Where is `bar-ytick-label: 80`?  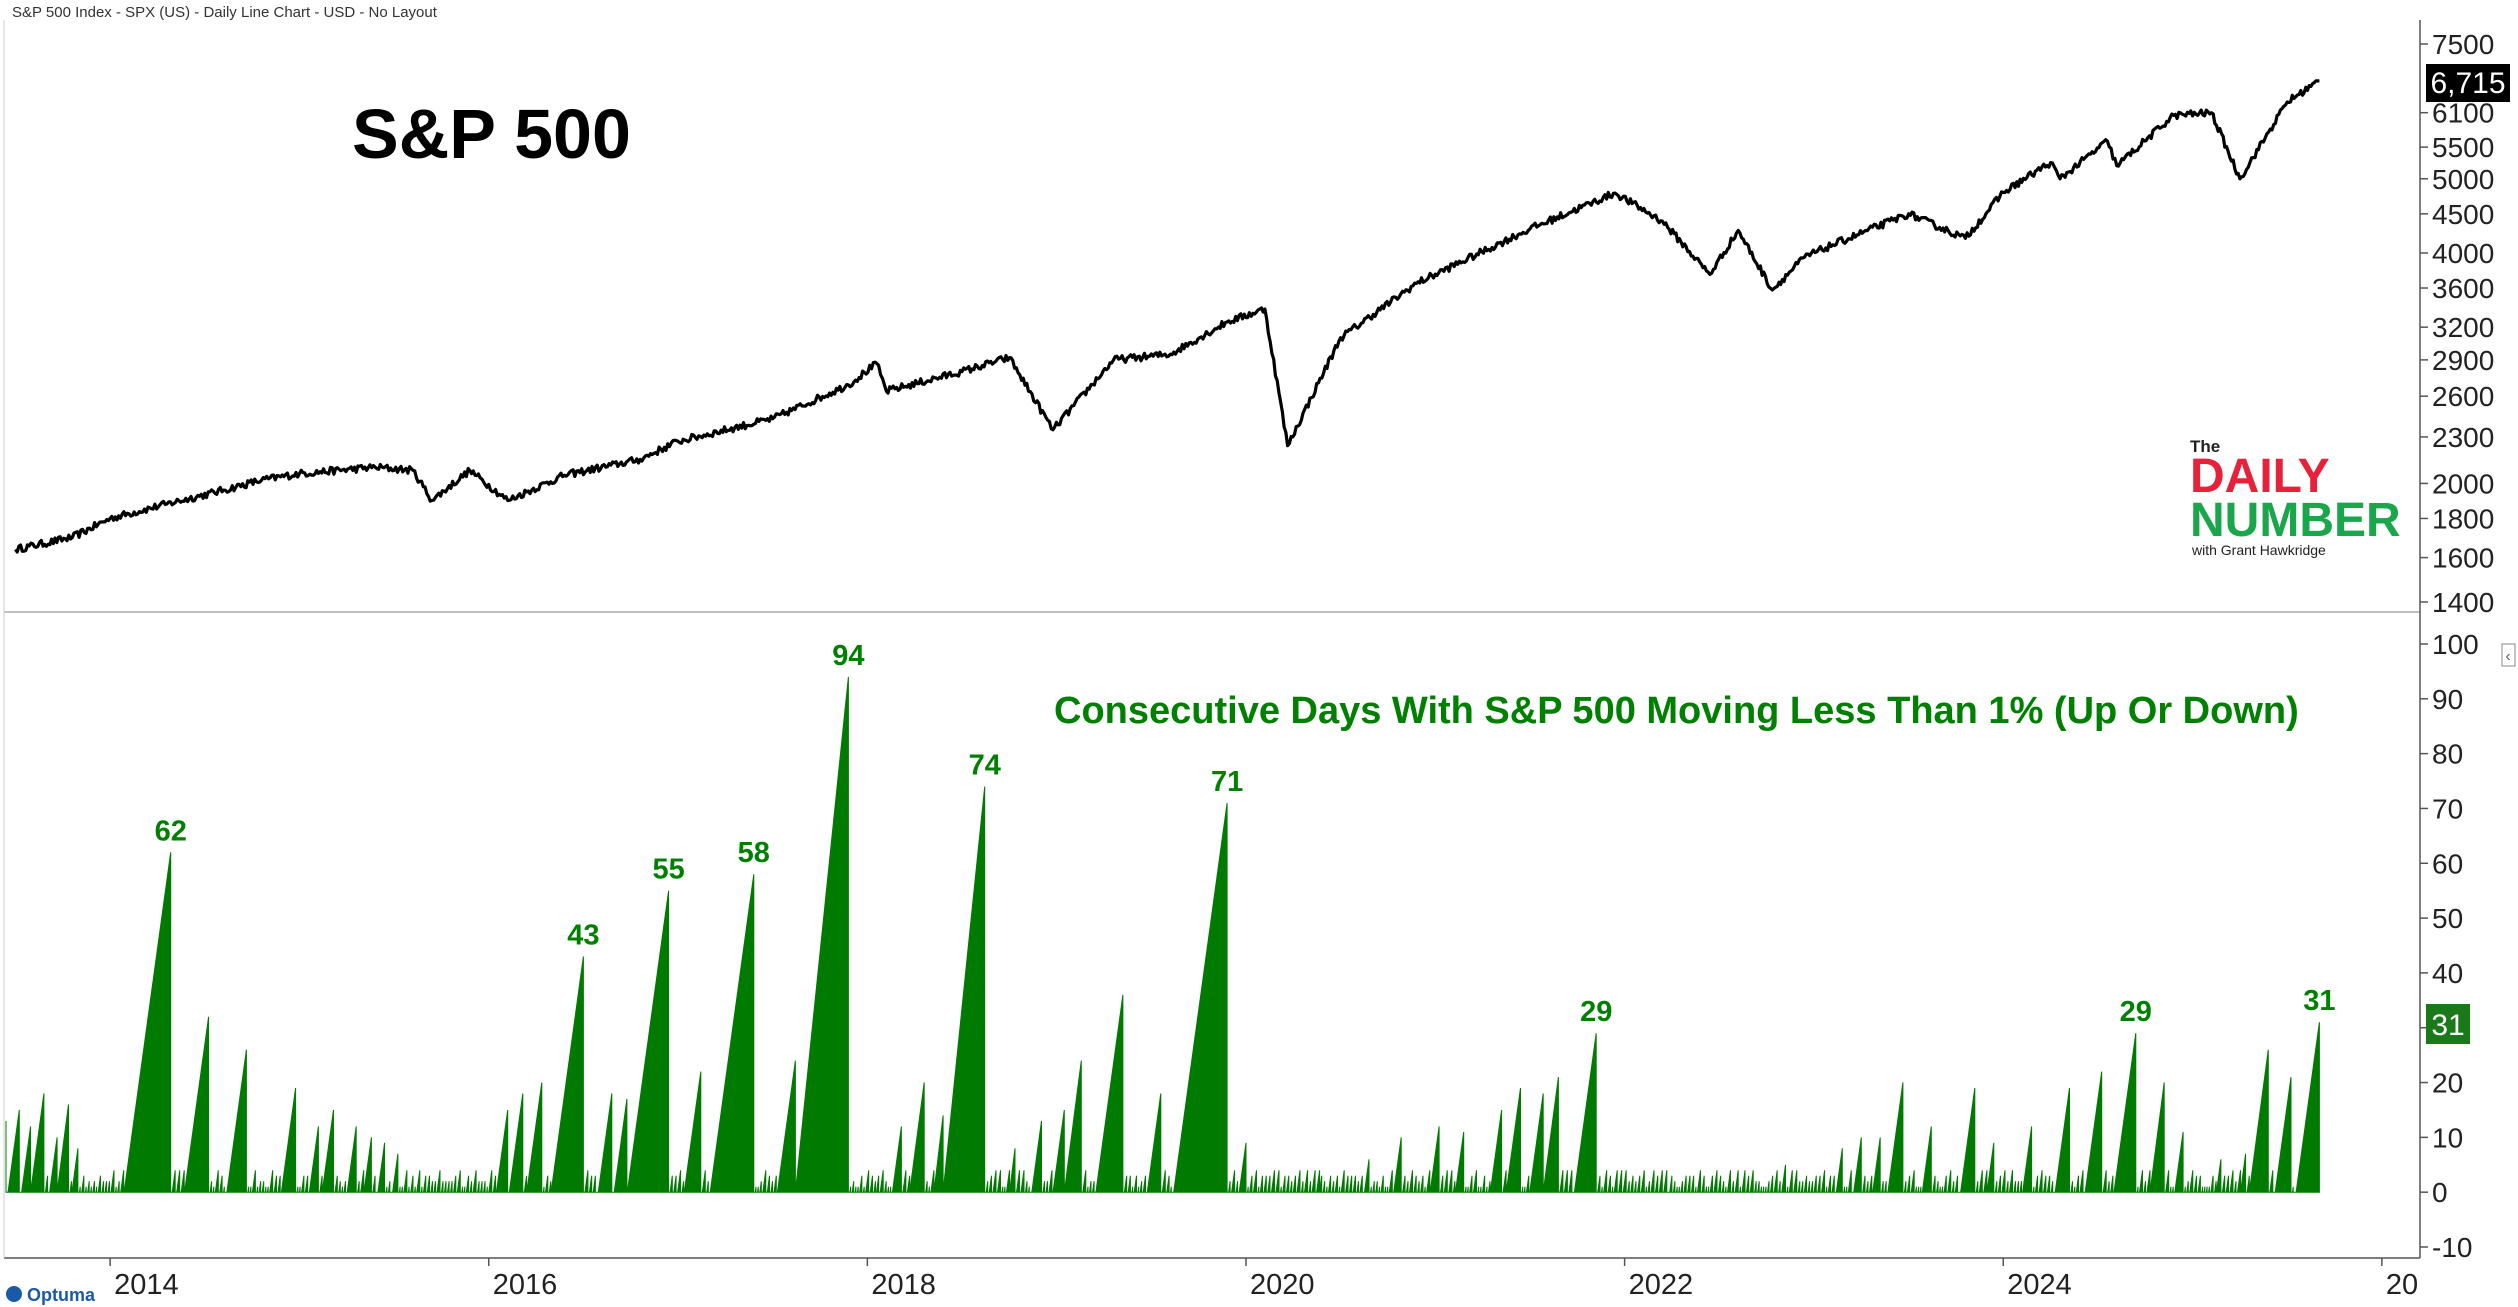 bar-ytick-label: 80 is located at coordinates (2447, 754).